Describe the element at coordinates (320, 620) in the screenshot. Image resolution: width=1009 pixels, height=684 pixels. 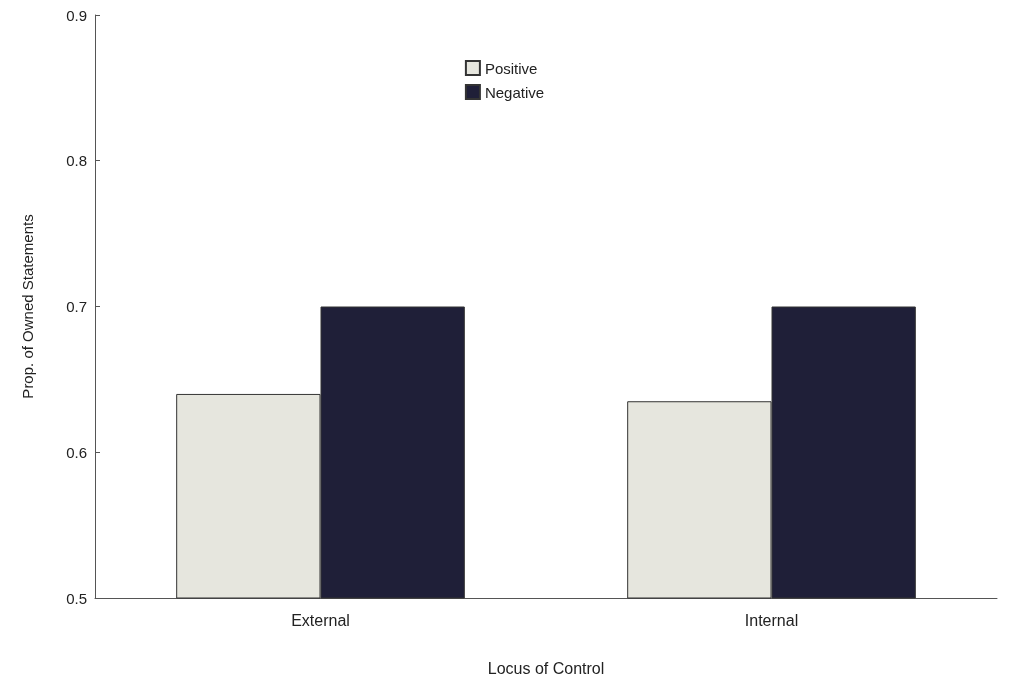
I see `x-tick-label: External` at that location.